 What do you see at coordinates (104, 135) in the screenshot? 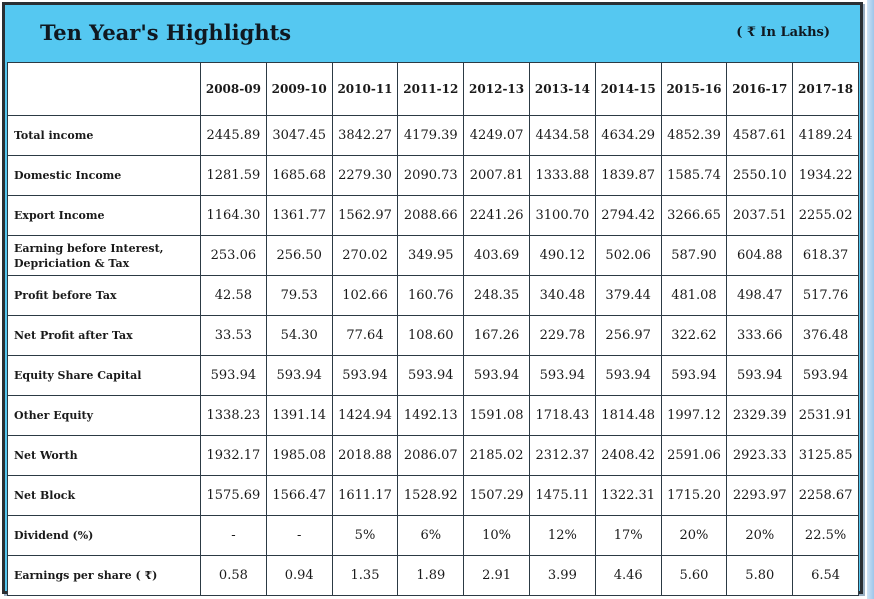
I see `row-label: Total income` at bounding box center [104, 135].